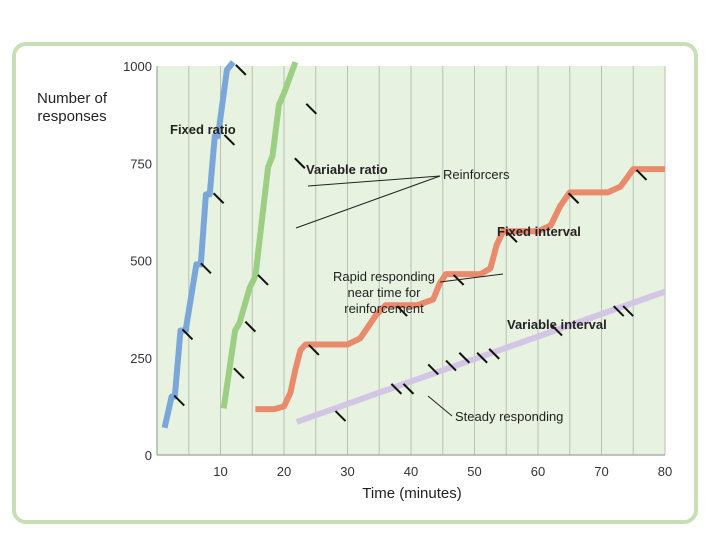 This screenshot has width=720, height=540. Describe the element at coordinates (259, 235) in the screenshot. I see `series-line-variable-ratio` at that location.